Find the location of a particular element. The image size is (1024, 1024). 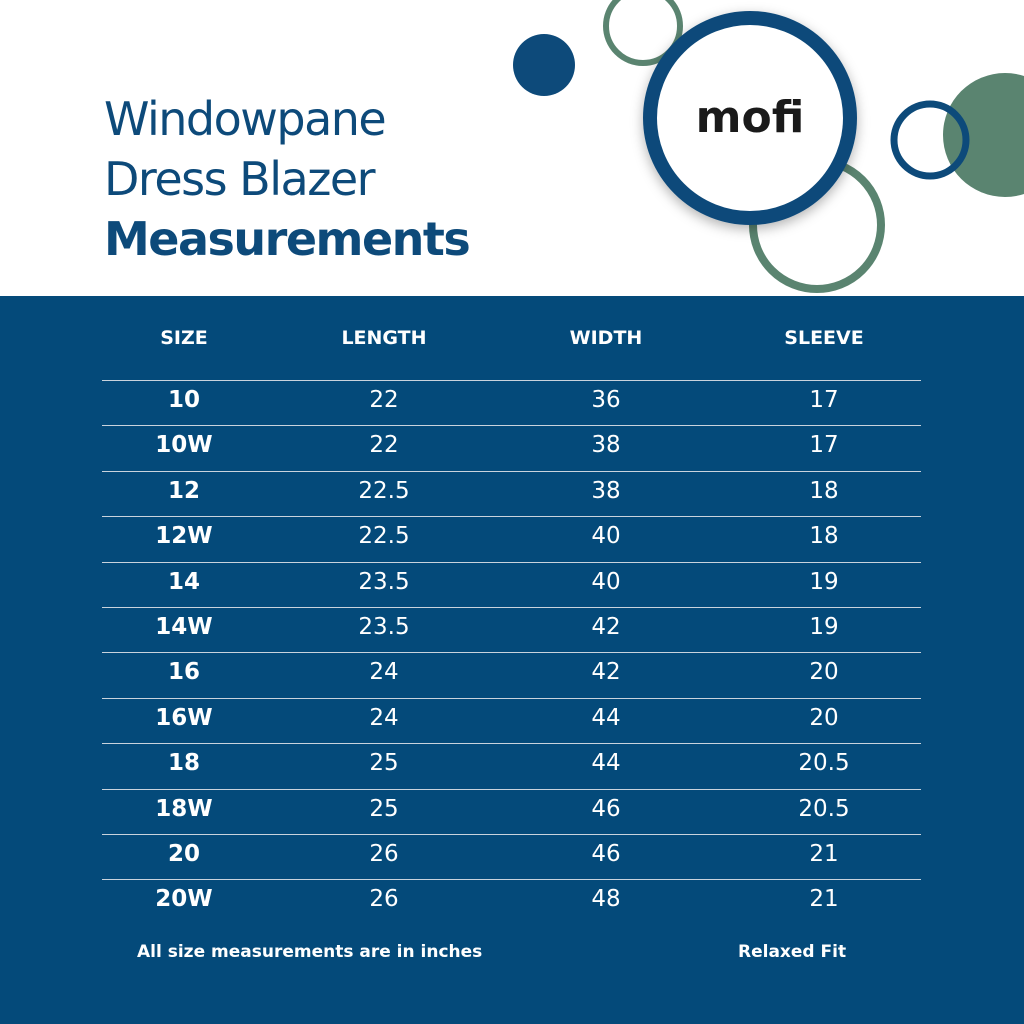

size-cell: 16 is located at coordinates (183, 672).